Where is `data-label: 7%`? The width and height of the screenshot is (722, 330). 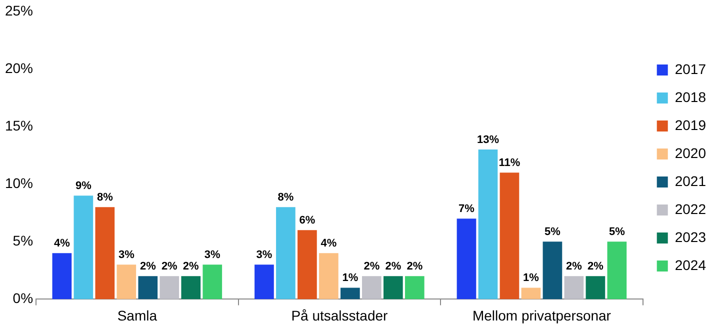 data-label: 7% is located at coordinates (466, 209).